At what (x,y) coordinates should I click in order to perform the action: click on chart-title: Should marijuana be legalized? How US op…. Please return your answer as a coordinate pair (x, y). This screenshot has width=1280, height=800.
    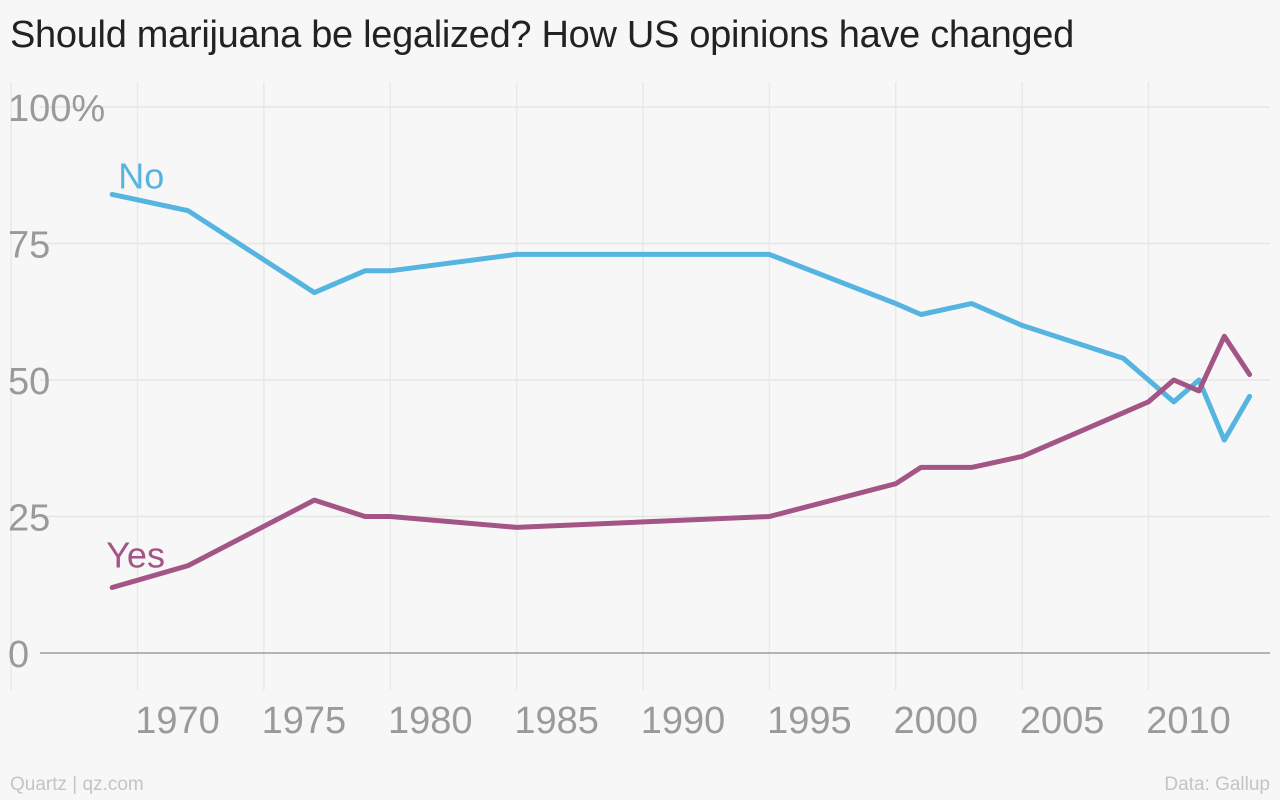
    Looking at the image, I should click on (542, 35).